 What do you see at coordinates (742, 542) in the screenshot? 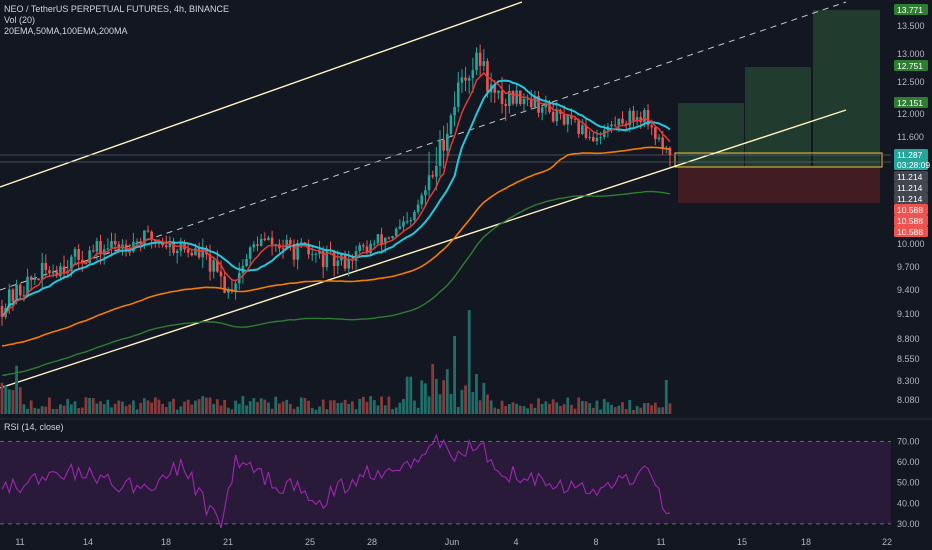
I see `time-tick-label: 15` at bounding box center [742, 542].